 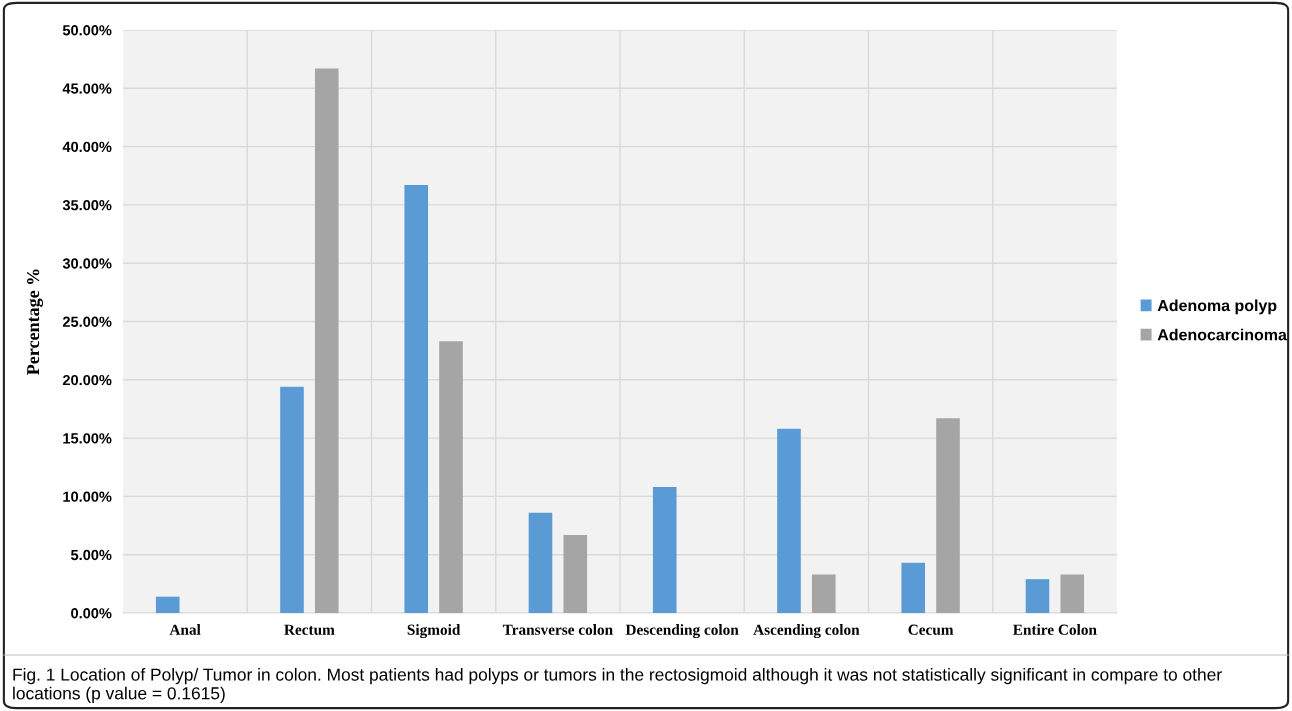 I want to click on legend-label: Adenocarcinoma, so click(x=1222, y=334).